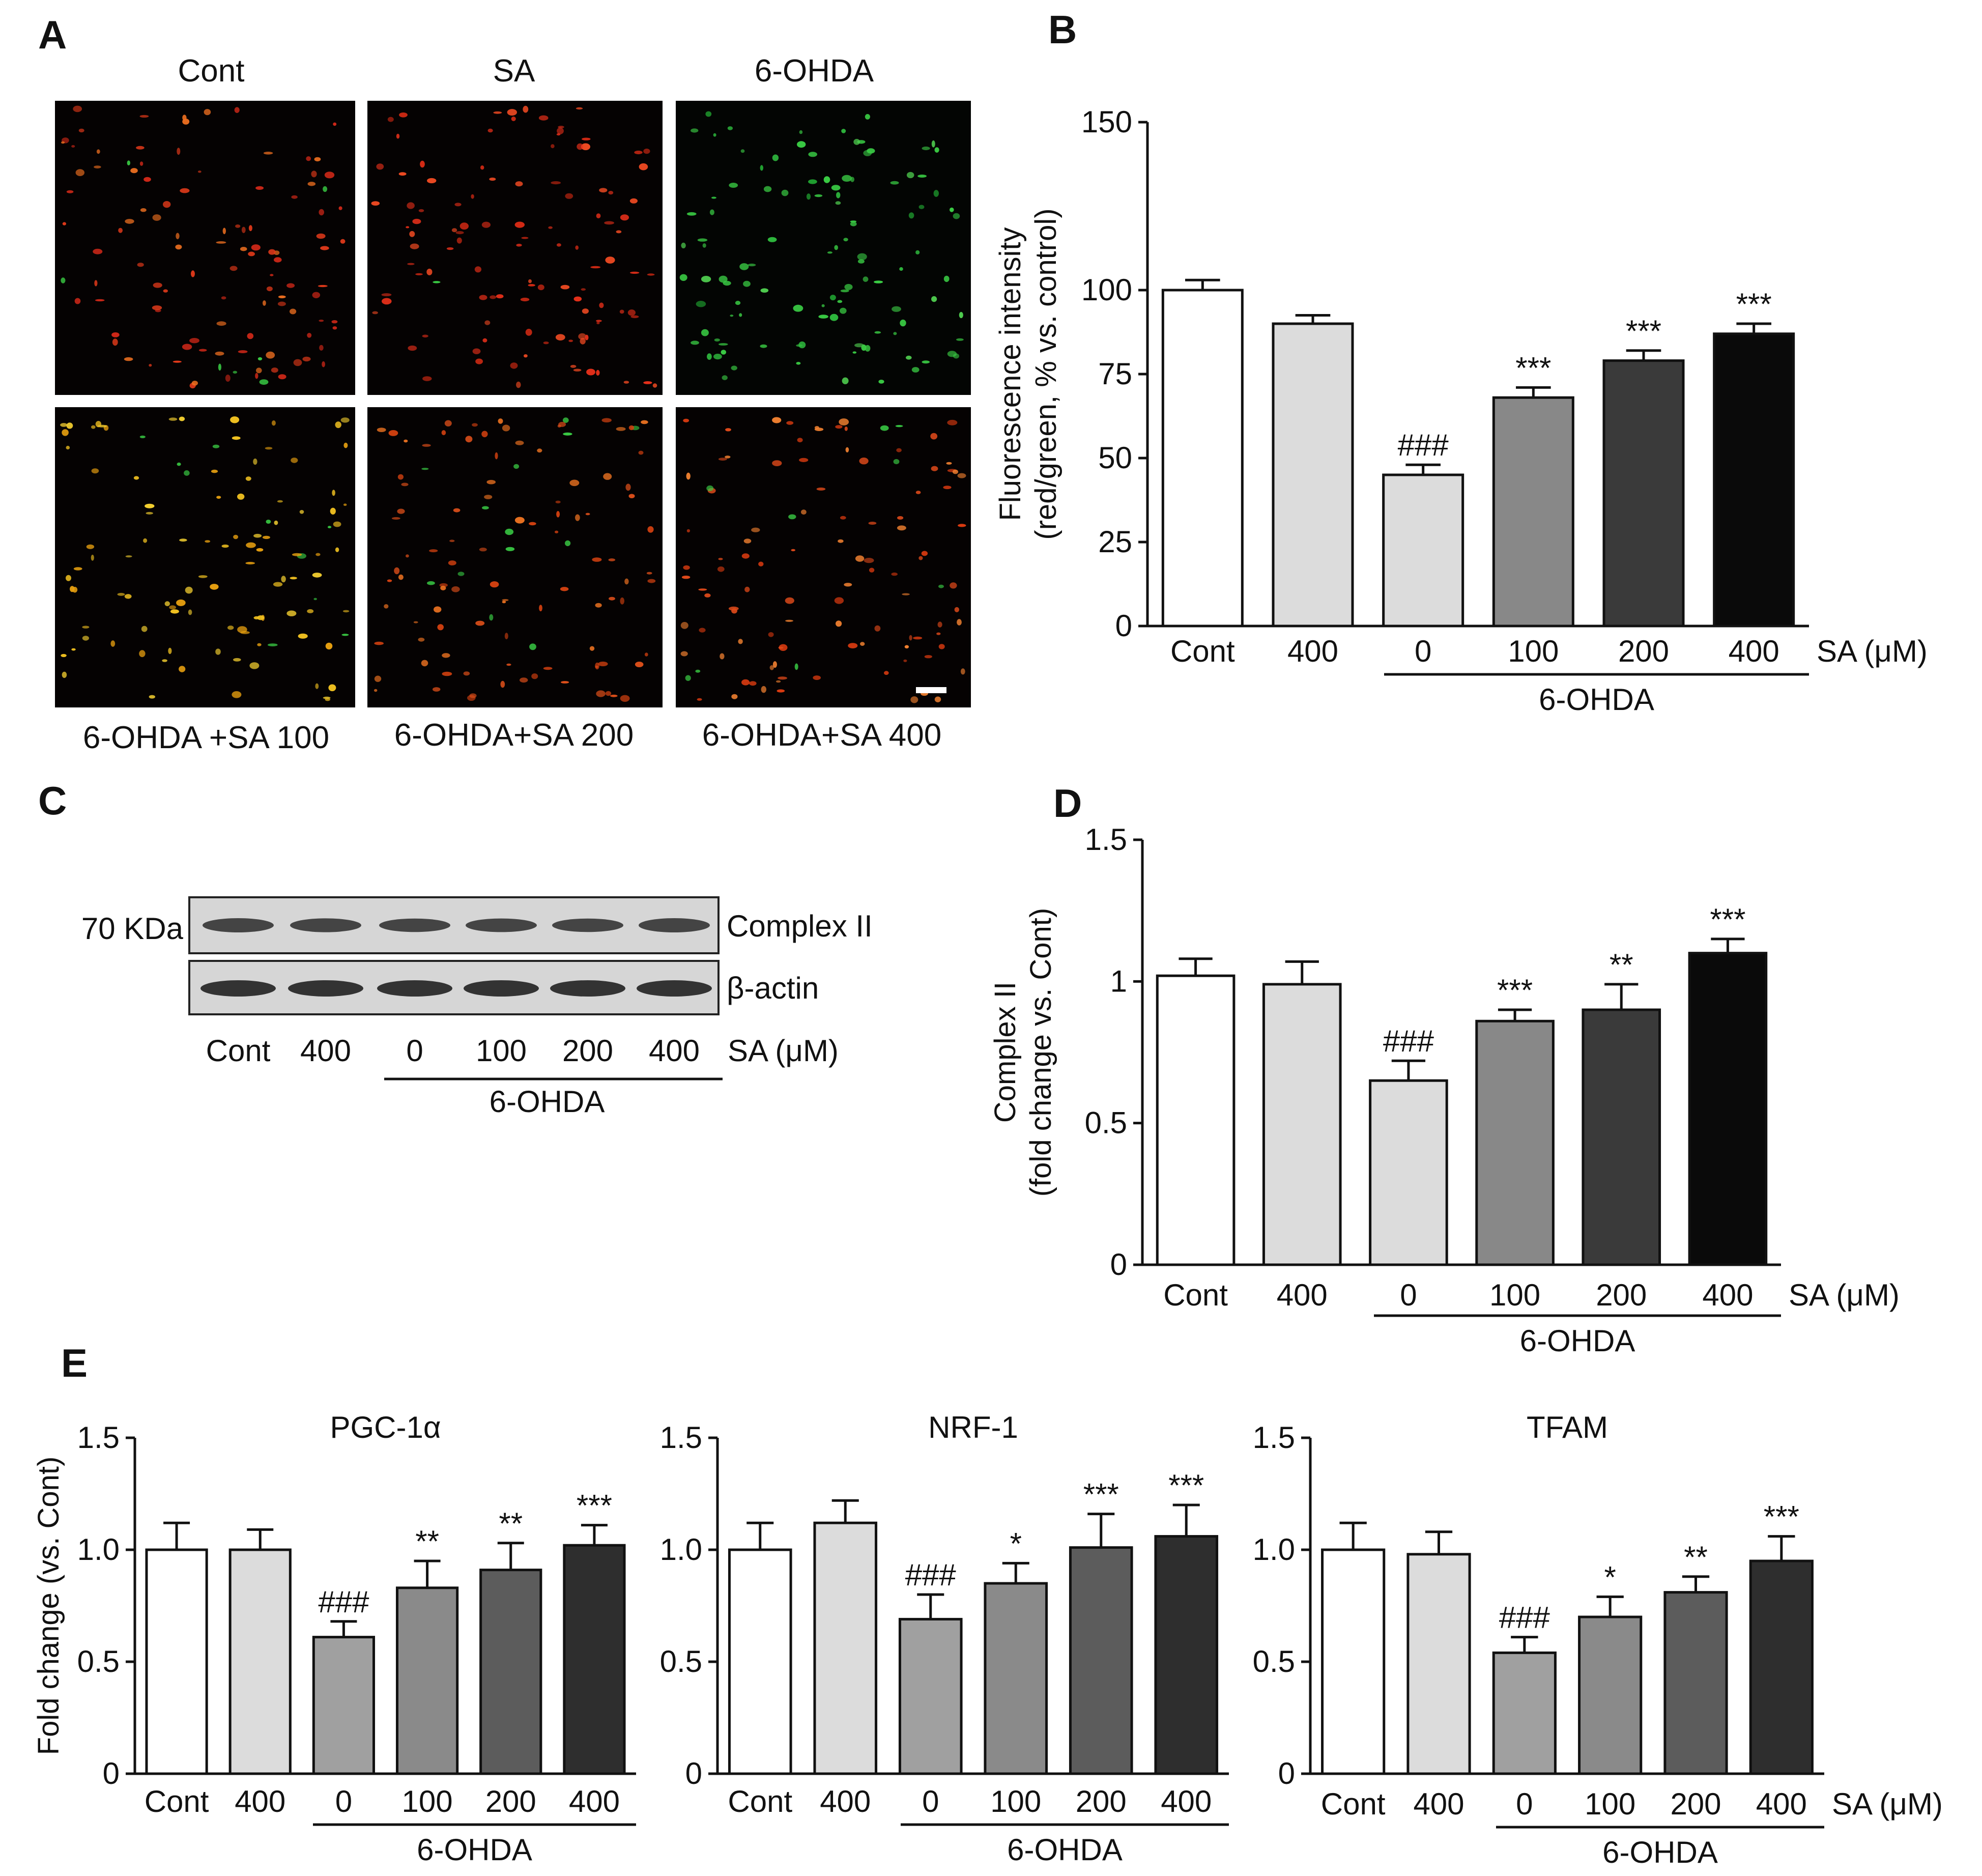 This screenshot has width=1982, height=1876. What do you see at coordinates (206, 737) in the screenshot?
I see `image-label-6ohda-sa100: 6-OHDA +SA 100` at bounding box center [206, 737].